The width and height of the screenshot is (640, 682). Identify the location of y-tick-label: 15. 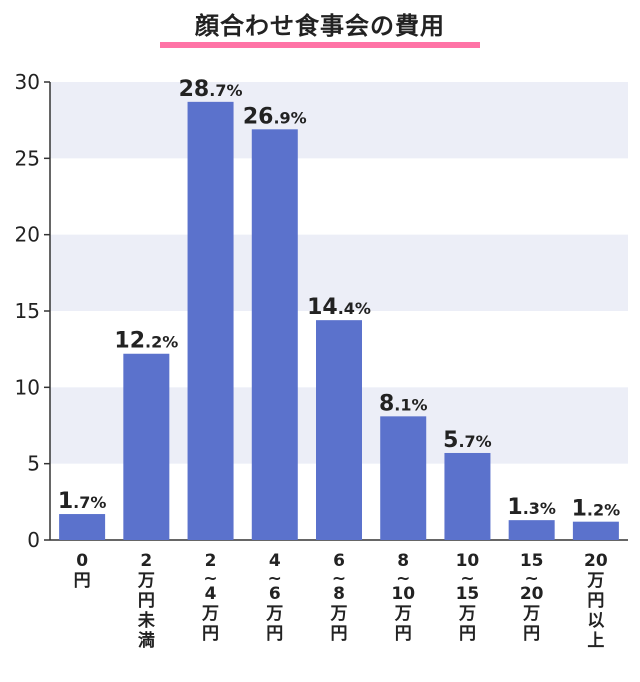
(27, 311).